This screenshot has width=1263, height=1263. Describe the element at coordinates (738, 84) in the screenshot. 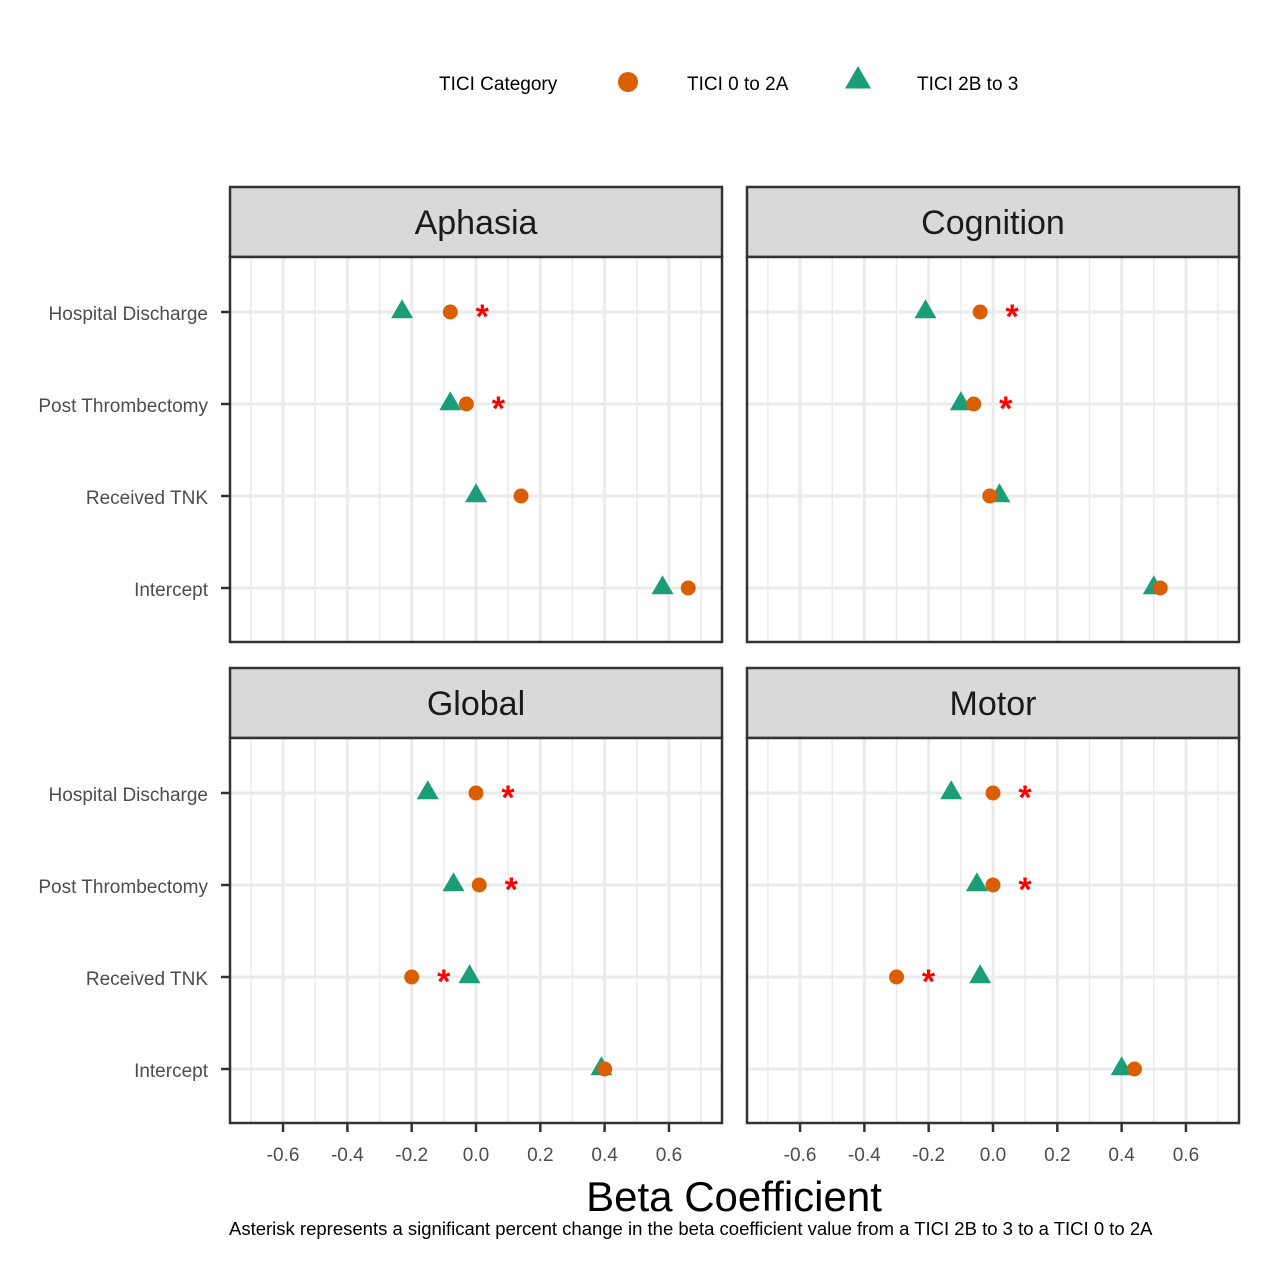

I see `legend-label-tici-0-2a: TICI 0 to 2A` at that location.